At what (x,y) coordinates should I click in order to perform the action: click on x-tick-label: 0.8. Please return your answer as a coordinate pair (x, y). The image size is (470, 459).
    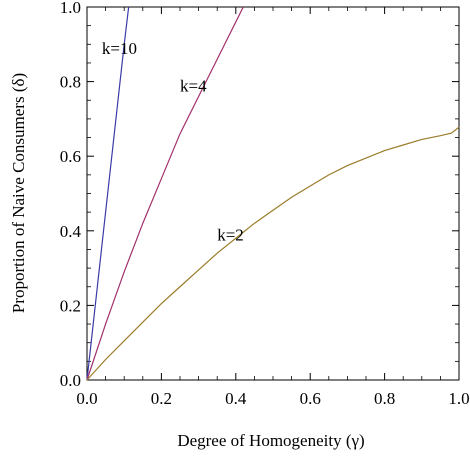
    Looking at the image, I should click on (384, 398).